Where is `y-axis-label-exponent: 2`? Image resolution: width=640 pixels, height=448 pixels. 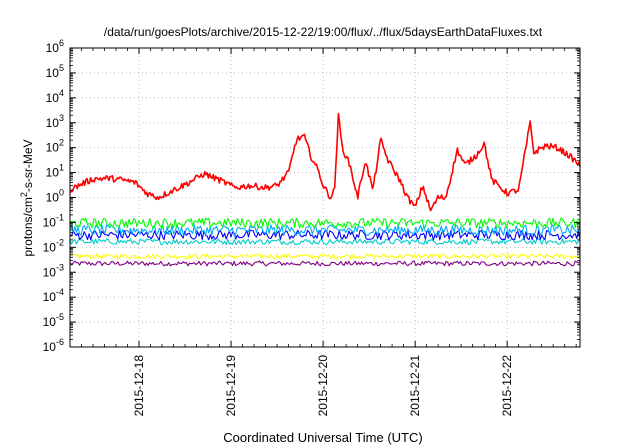 y-axis-label-exponent: 2 is located at coordinates (24, 194).